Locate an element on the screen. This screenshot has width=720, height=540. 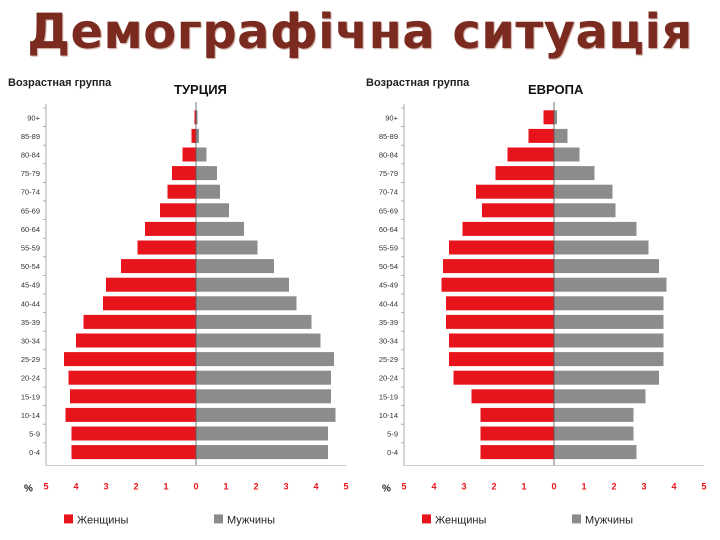
age-group-label: 15-19 is located at coordinates (388, 396).